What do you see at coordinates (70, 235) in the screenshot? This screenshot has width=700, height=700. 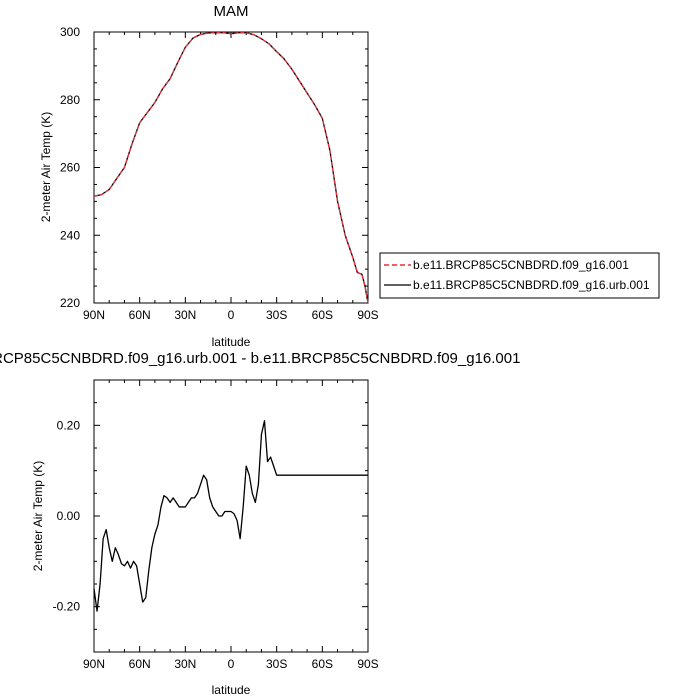 I see `y-tick-label: 240` at bounding box center [70, 235].